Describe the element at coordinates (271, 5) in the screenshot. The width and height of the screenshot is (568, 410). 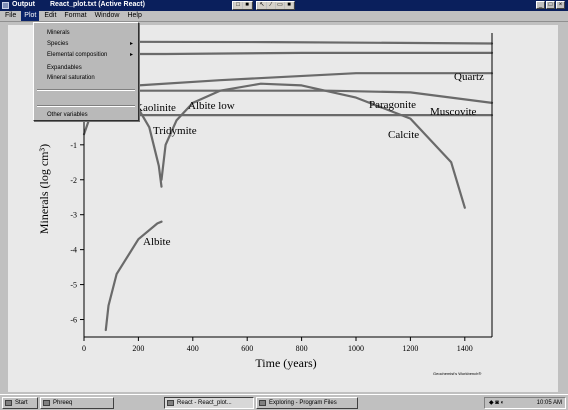
I see `line-tool-icon: ∕` at that location.